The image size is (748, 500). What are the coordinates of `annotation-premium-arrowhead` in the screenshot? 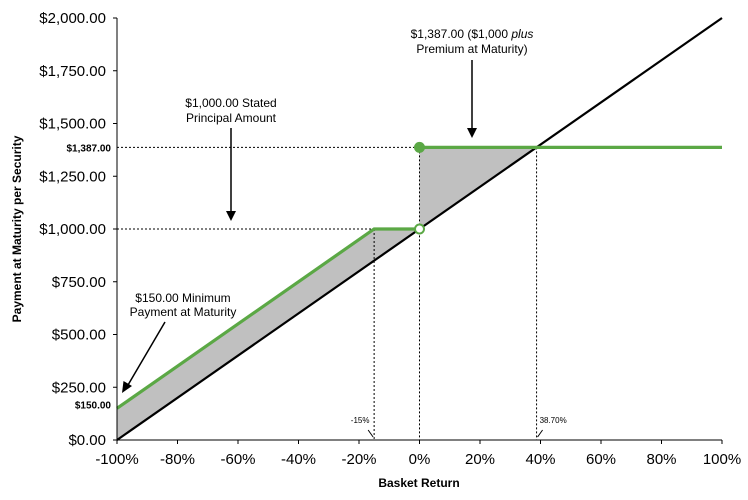 It's located at (472, 133).